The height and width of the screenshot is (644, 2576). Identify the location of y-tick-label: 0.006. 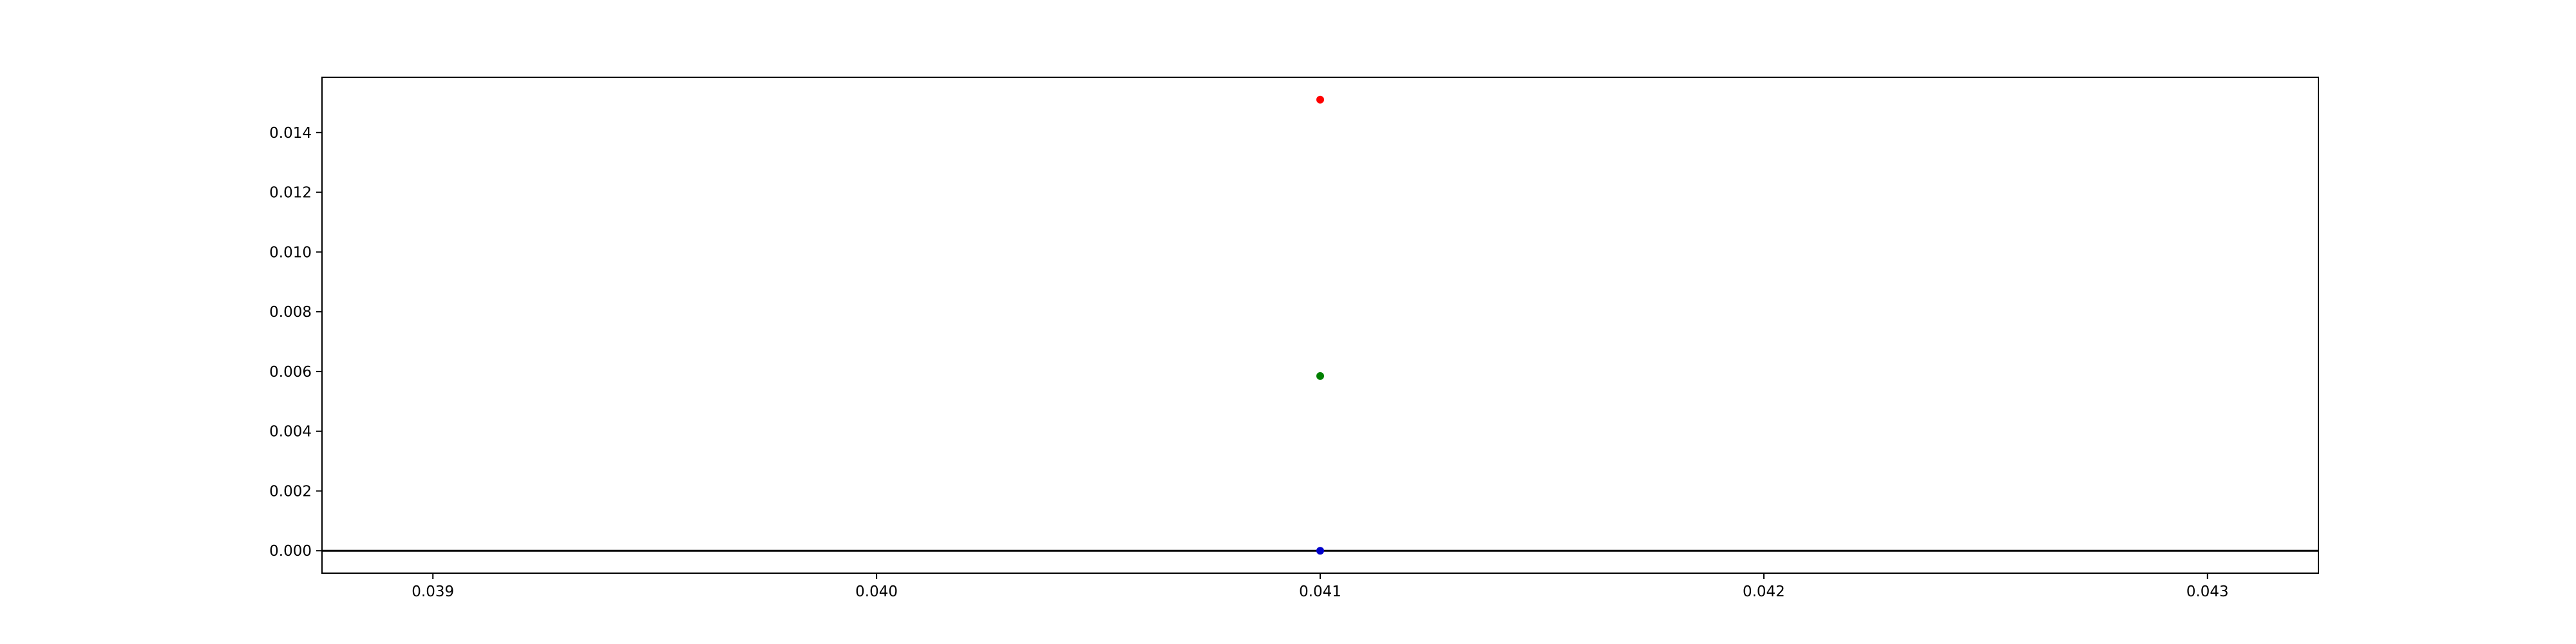
(290, 372).